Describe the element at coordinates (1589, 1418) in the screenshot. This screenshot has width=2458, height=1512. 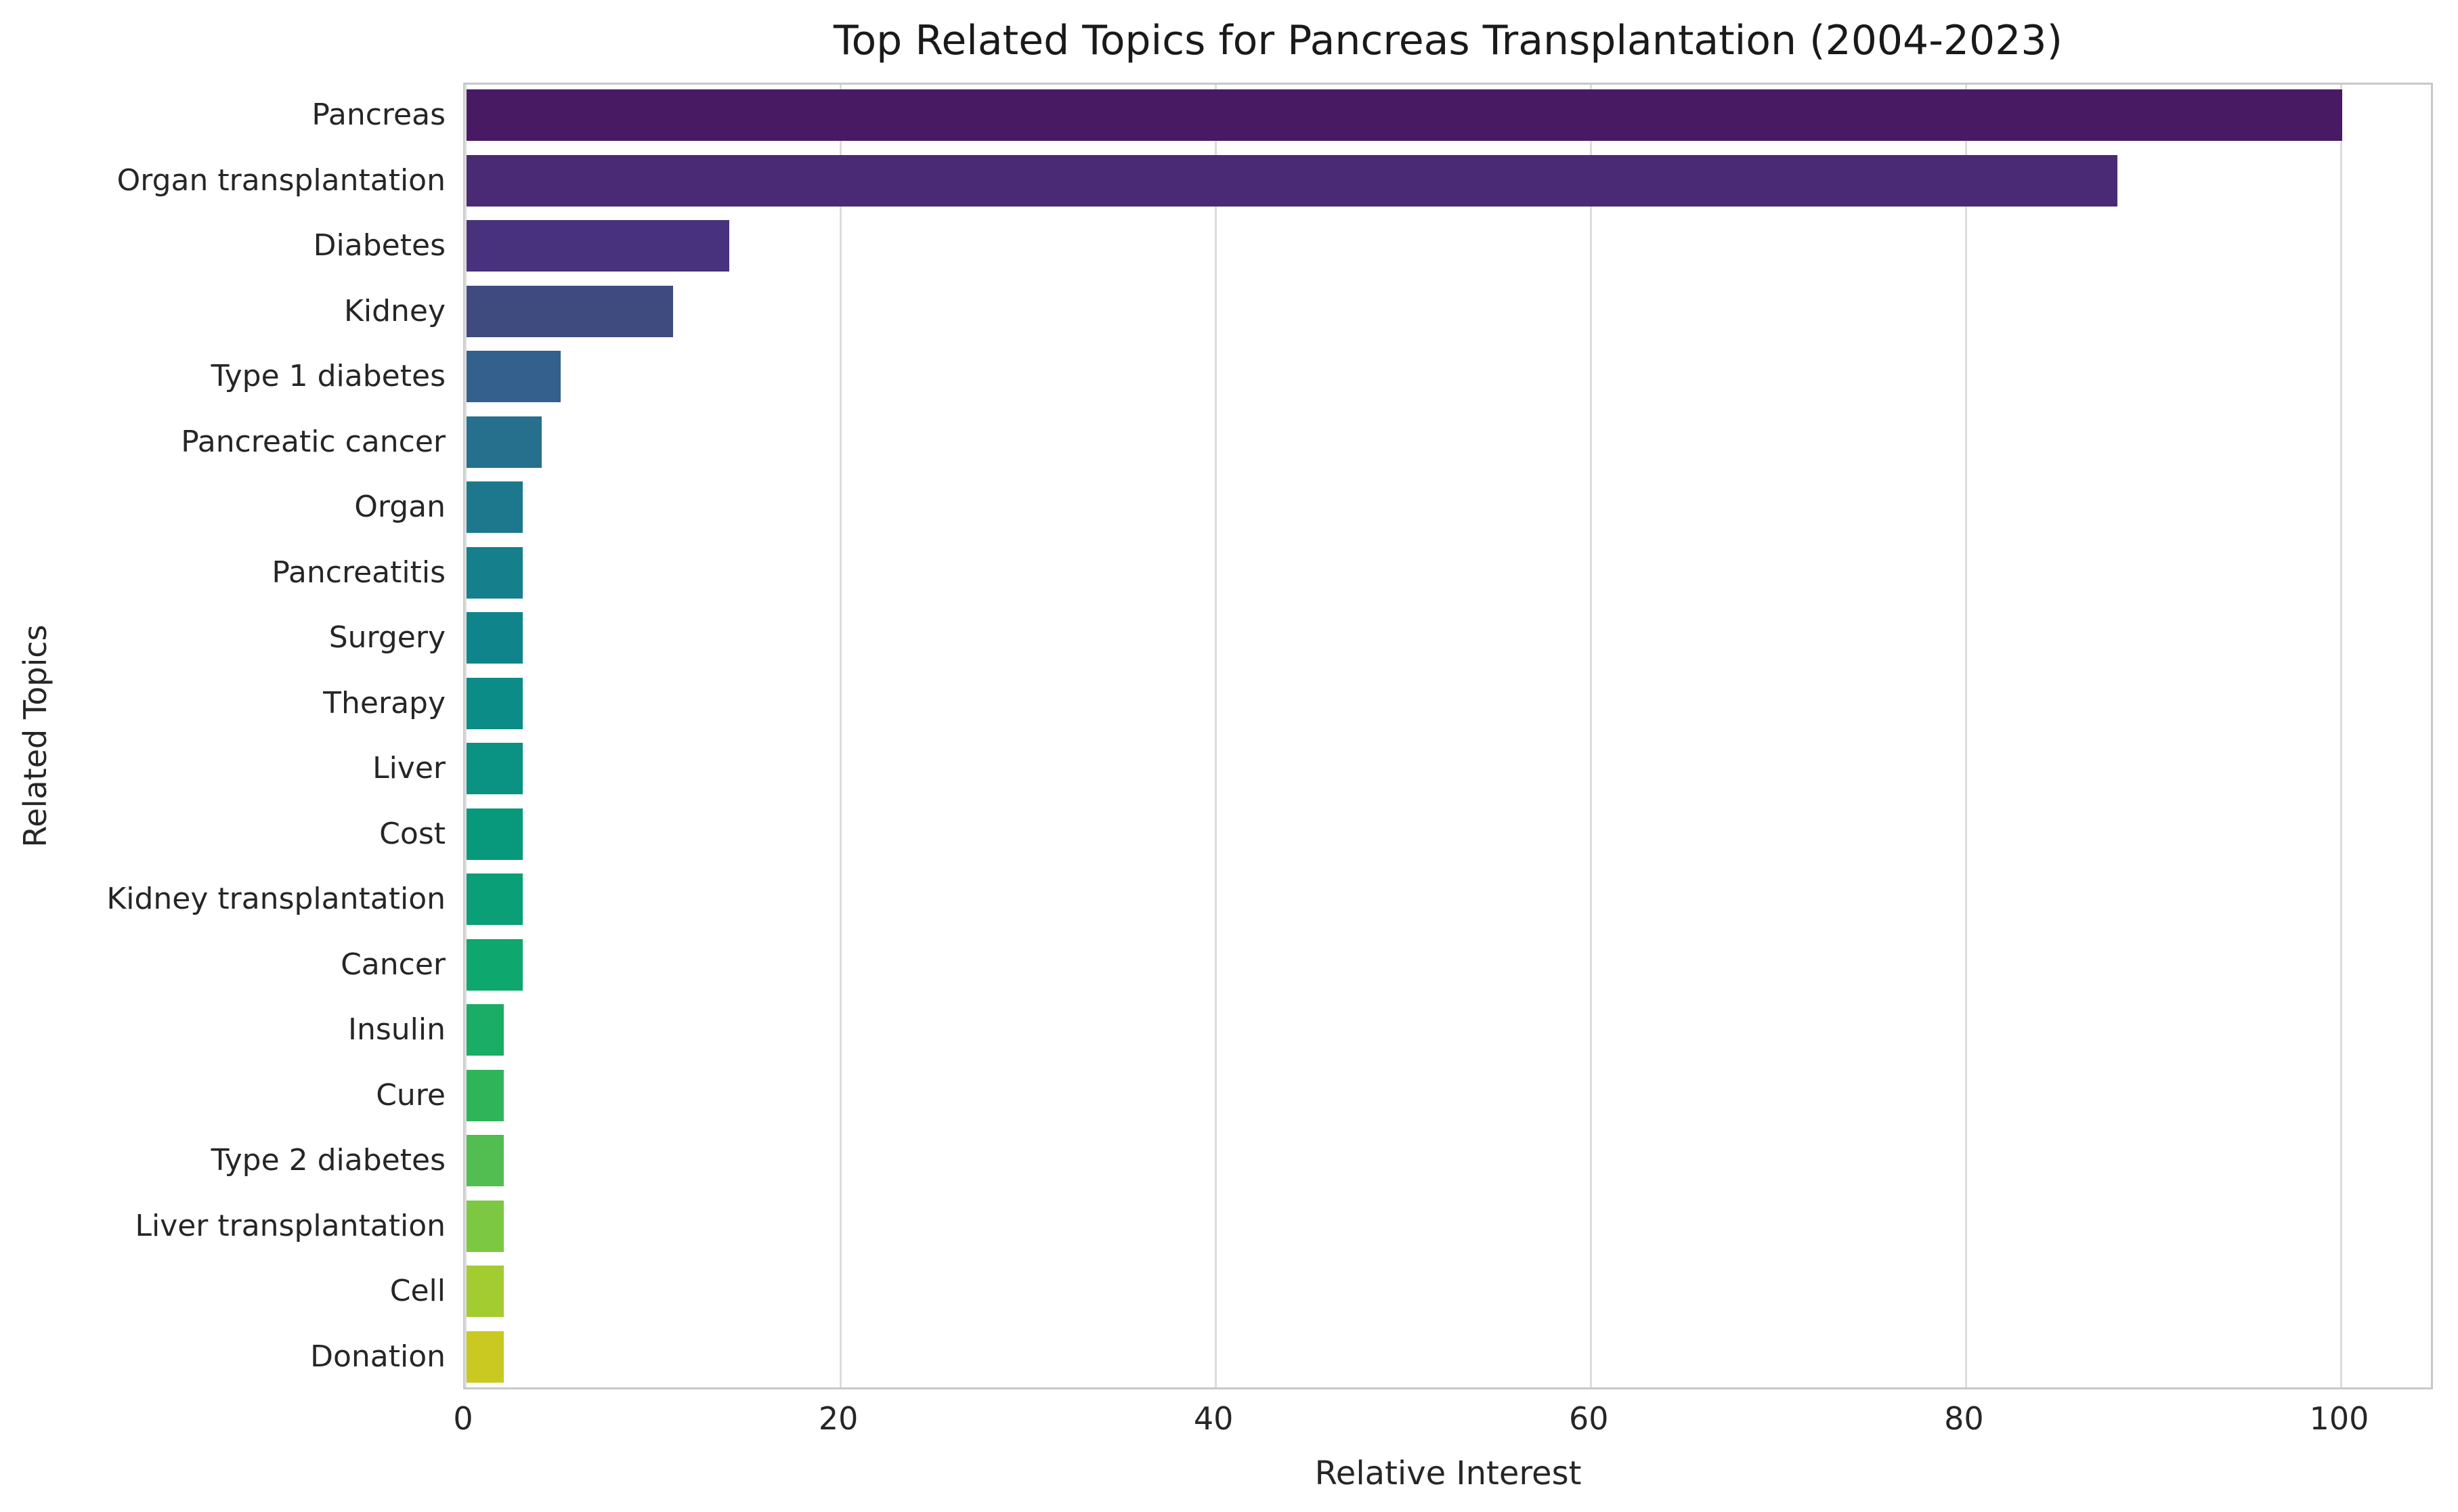
I see `x-tick-label: 60` at that location.